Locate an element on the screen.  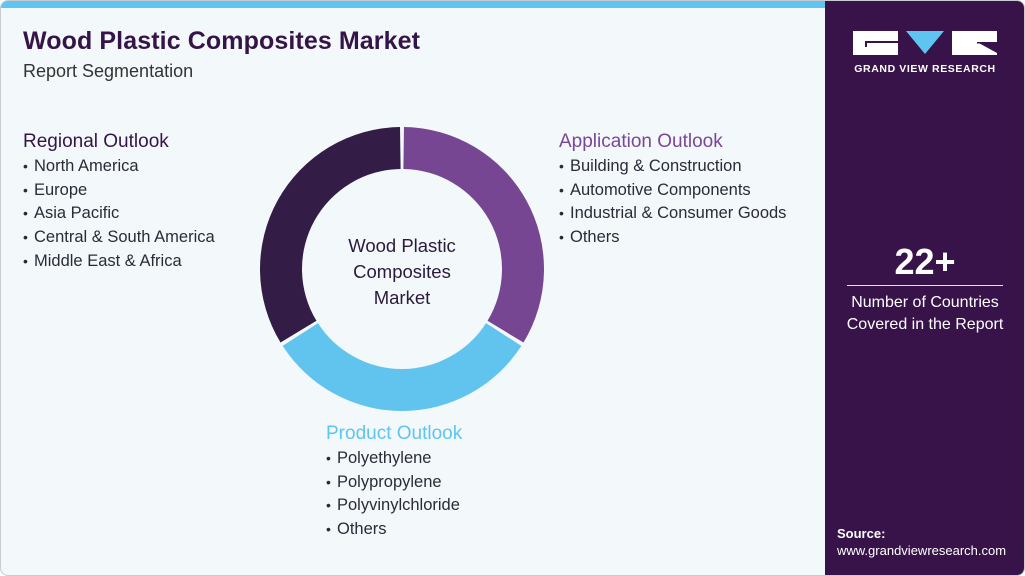
list-item: North America is located at coordinates (119, 167).